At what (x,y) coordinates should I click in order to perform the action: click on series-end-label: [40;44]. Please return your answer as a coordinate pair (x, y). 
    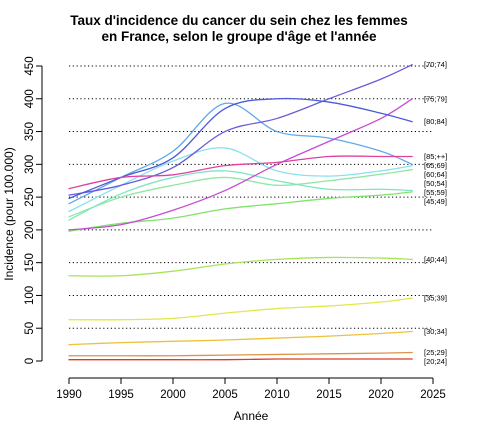
    Looking at the image, I should click on (435, 259).